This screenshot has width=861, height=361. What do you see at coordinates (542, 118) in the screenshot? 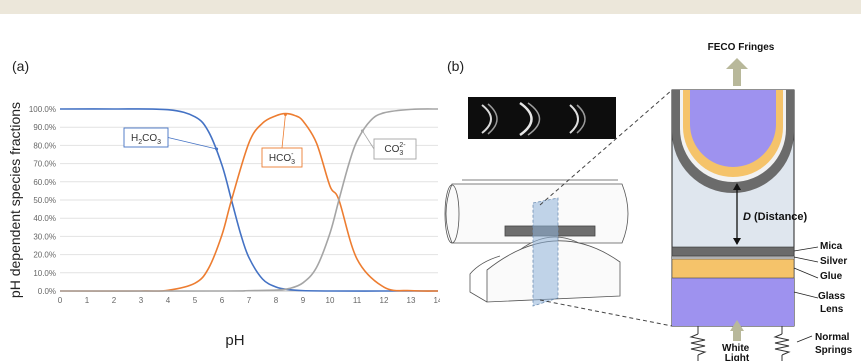
I see `feco-fringe-image` at bounding box center [542, 118].